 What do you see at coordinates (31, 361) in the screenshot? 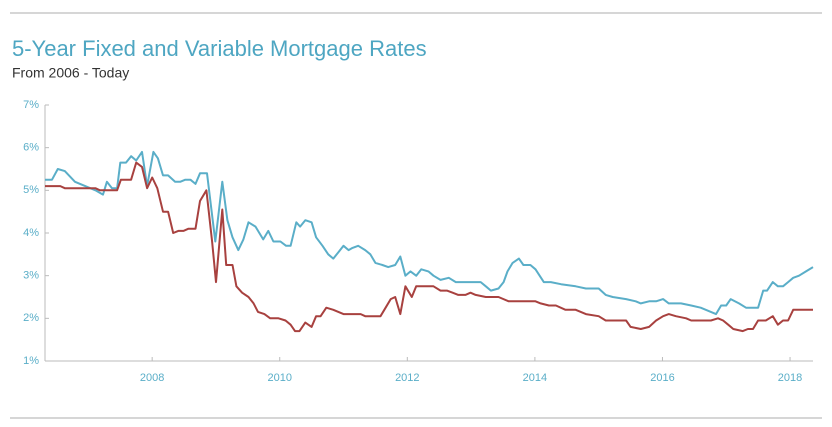
I see `y-tick-label: 1%` at bounding box center [31, 361].